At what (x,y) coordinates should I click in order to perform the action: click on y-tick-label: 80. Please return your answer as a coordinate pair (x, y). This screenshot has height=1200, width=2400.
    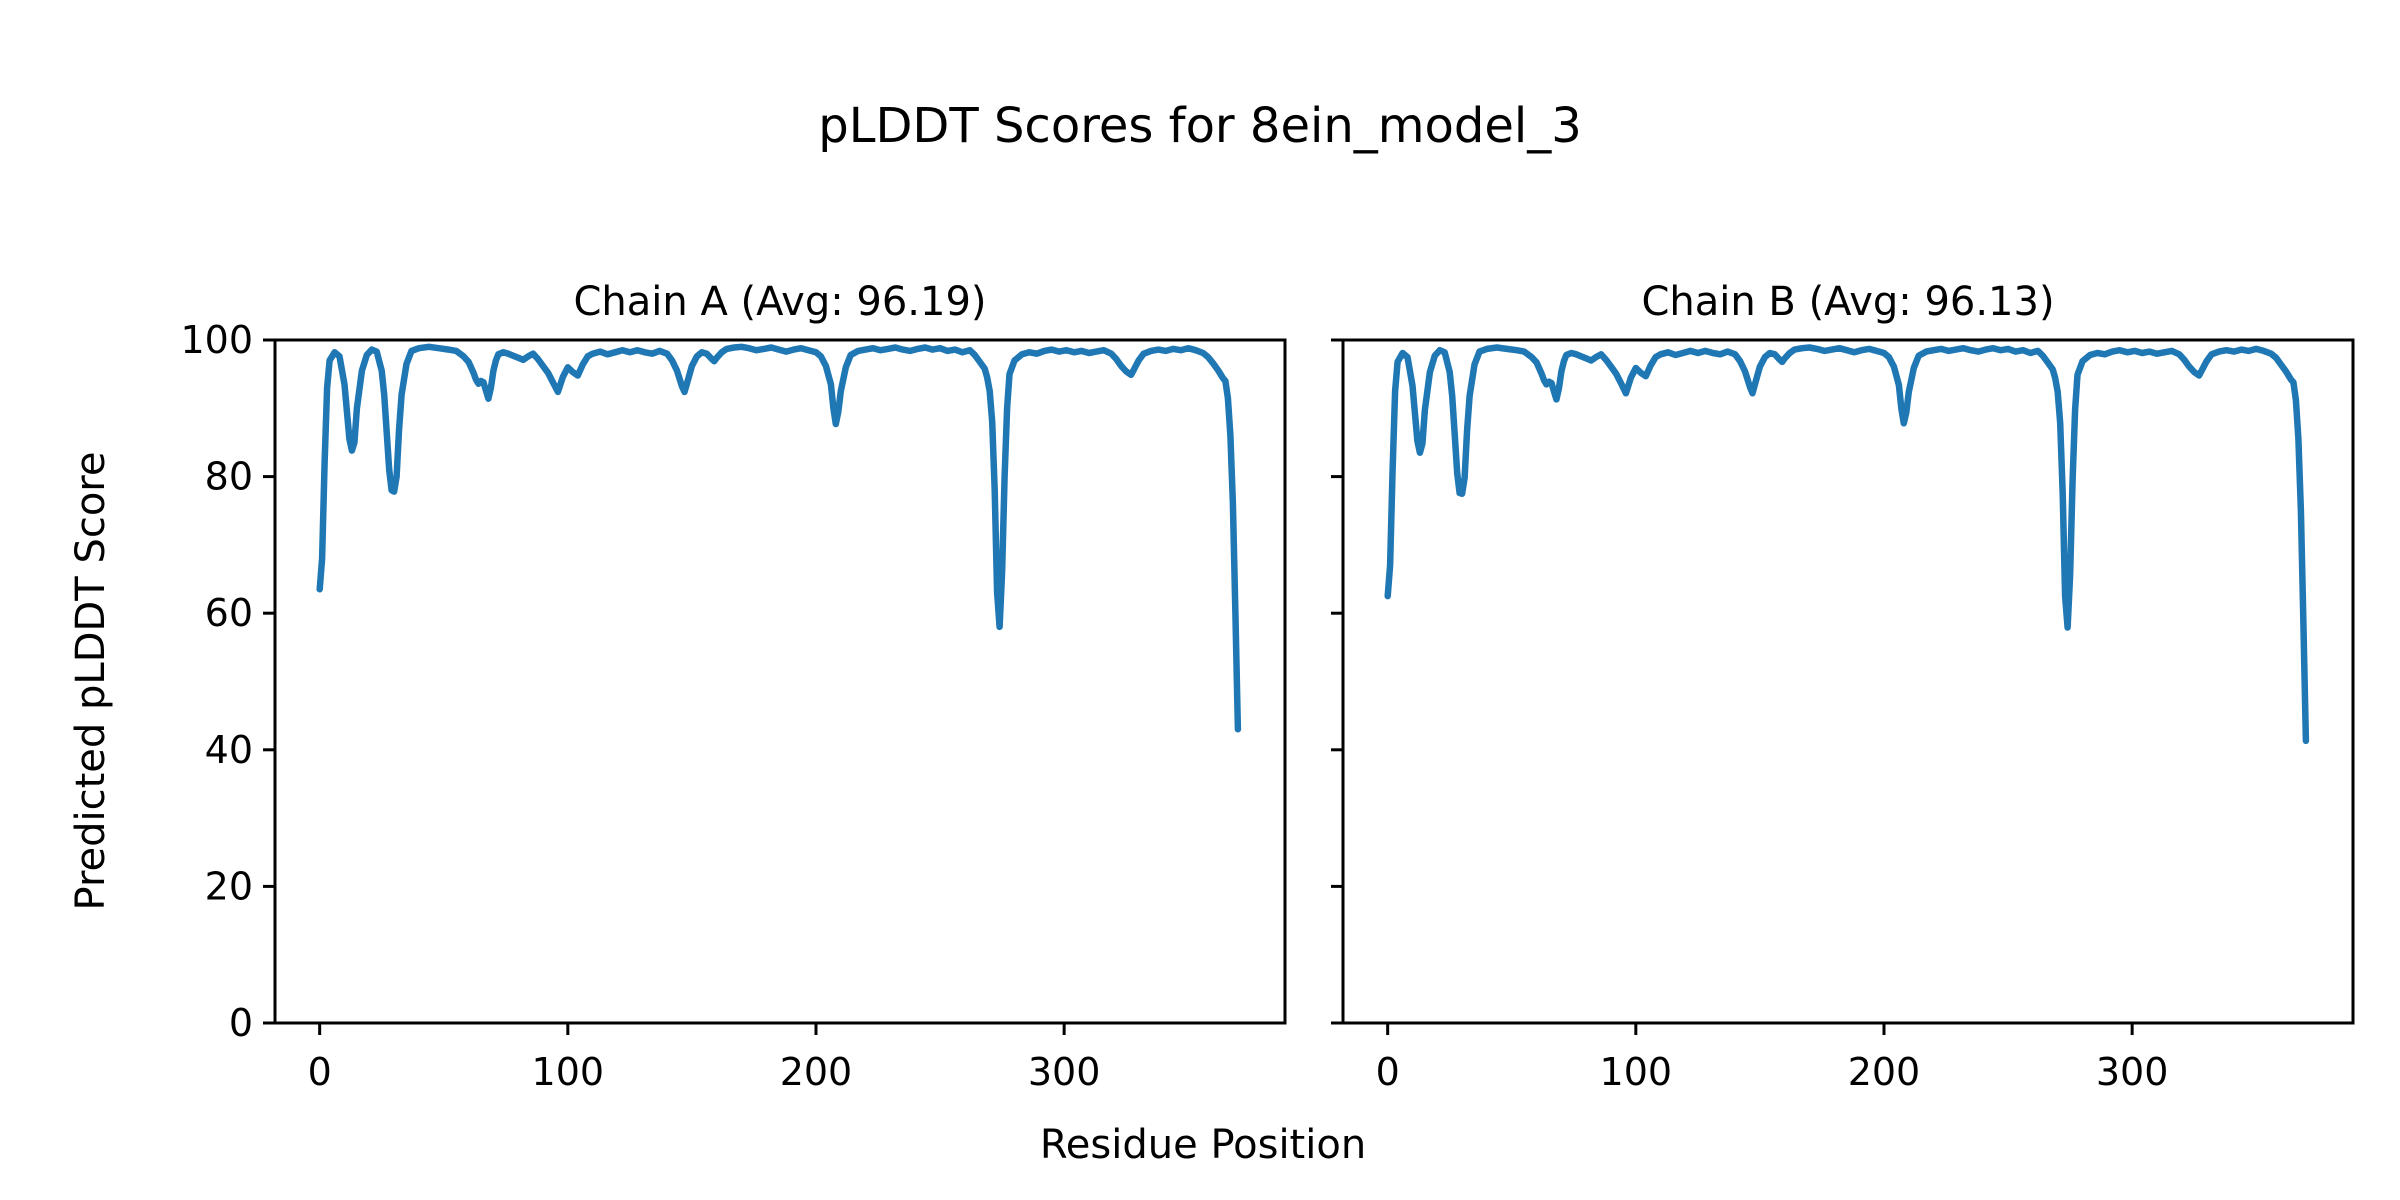
    Looking at the image, I should click on (229, 477).